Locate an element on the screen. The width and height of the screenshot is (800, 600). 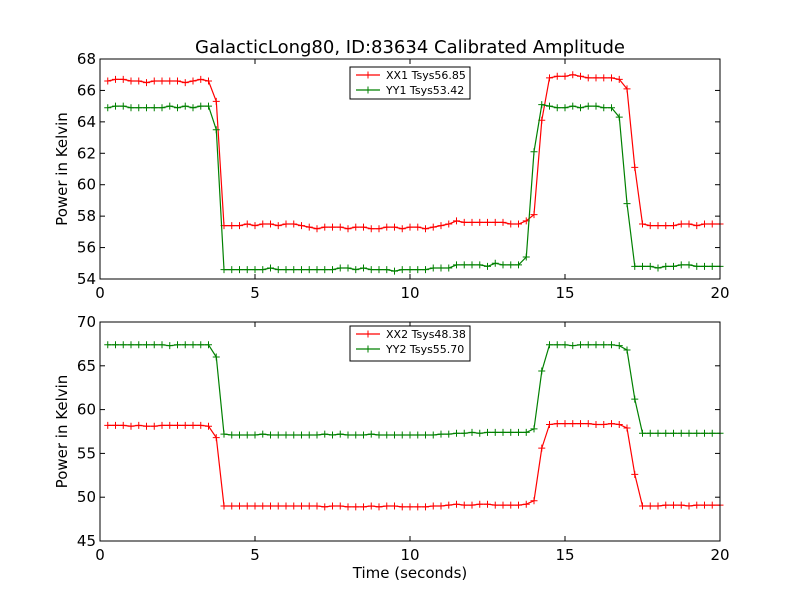
y-axis-label: Power in Kelvin is located at coordinates (62, 169).